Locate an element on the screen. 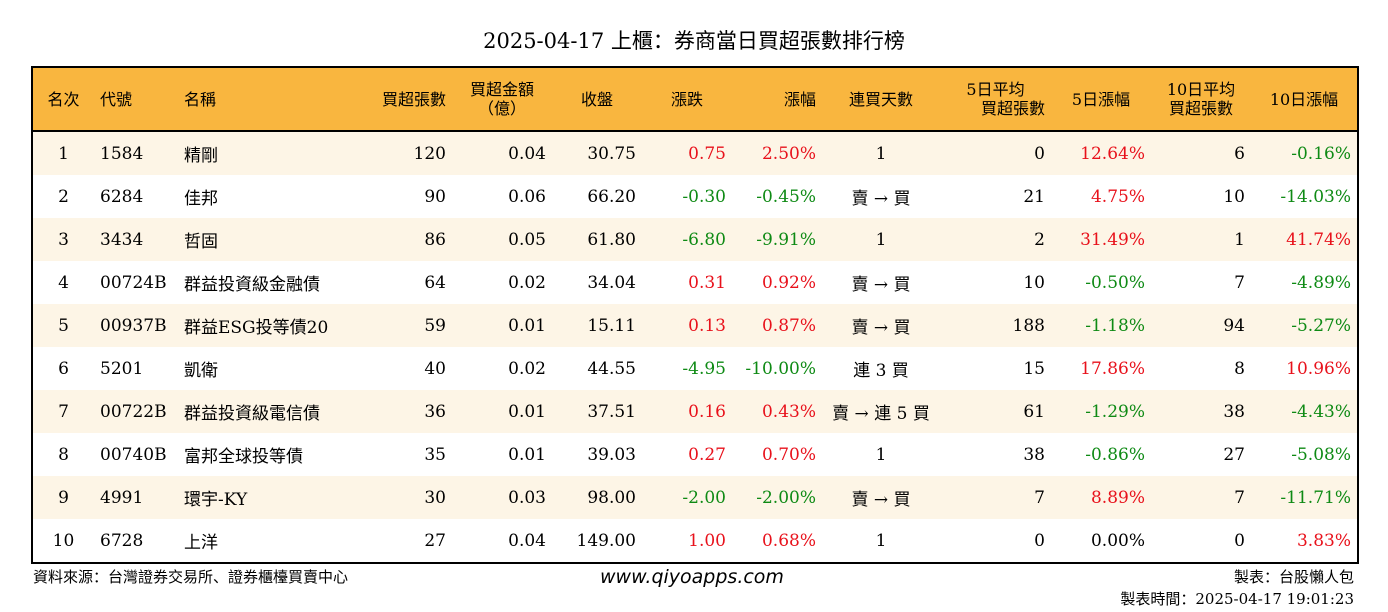  header-avg5-line2: 買超張數 is located at coordinates (1012, 108).